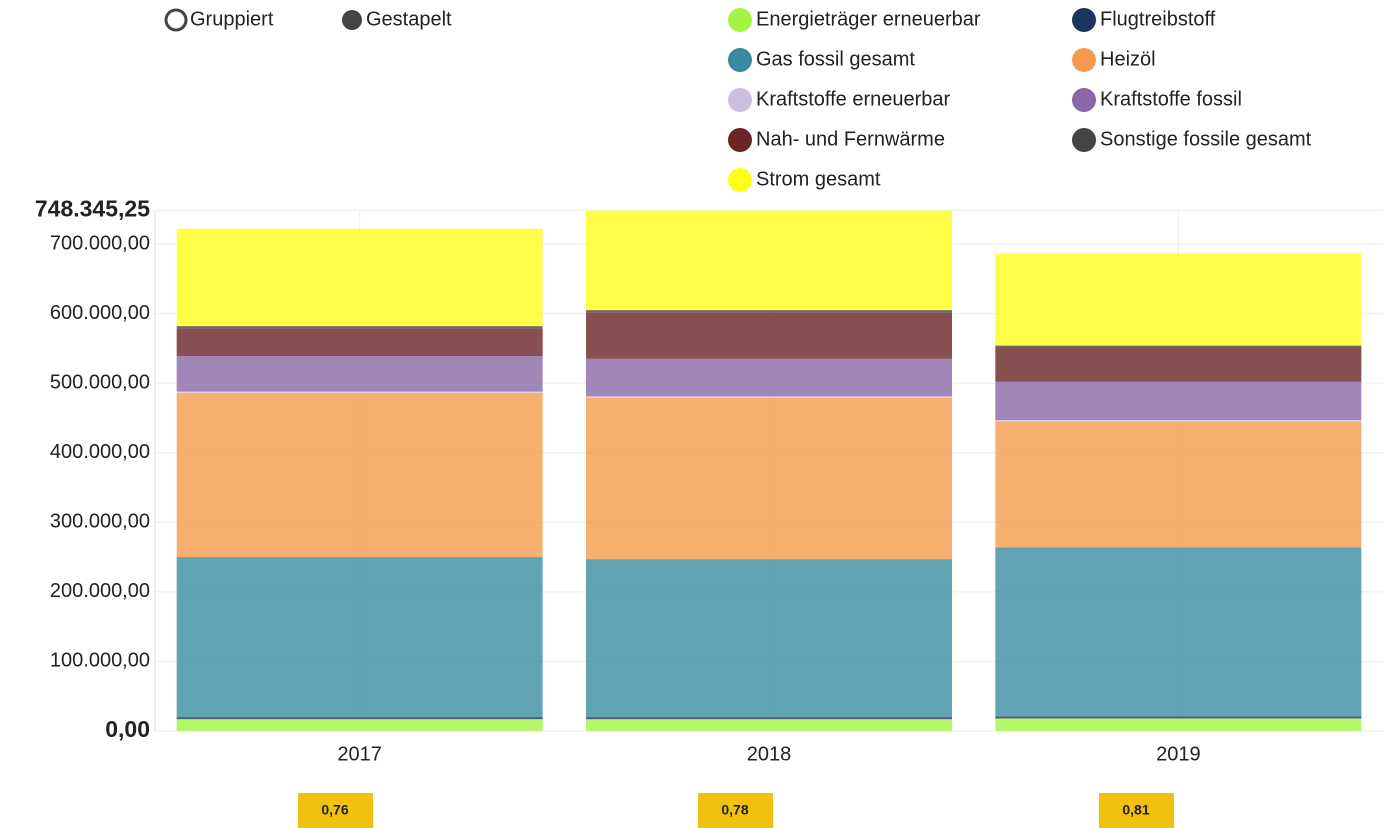 The width and height of the screenshot is (1383, 828). Describe the element at coordinates (868, 19) in the screenshot. I see `legend-label: Energieträger erneuerbar` at that location.